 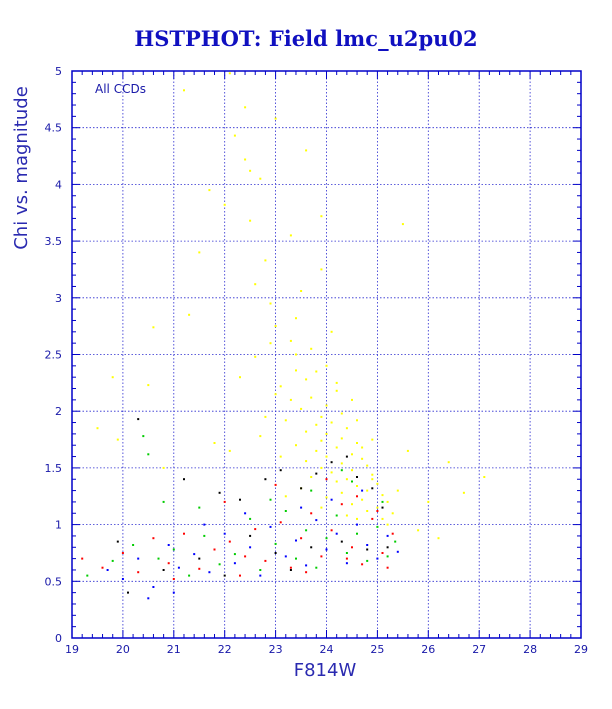 I want to click on y-tick-label: 1.5, so click(x=54, y=468).